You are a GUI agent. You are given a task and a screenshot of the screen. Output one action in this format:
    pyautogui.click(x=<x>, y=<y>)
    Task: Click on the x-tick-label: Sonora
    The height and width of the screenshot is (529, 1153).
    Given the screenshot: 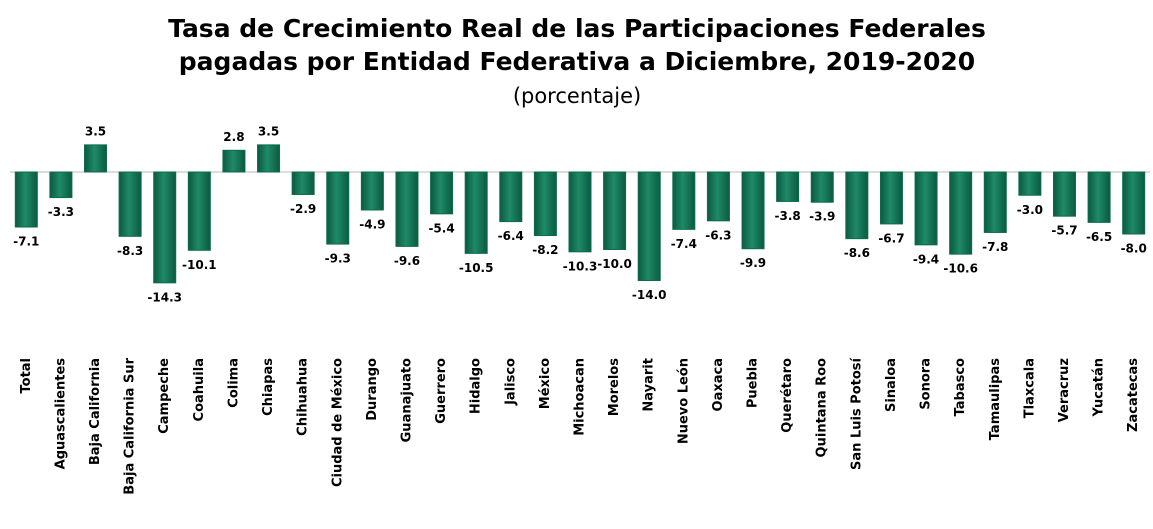 What is the action you would take?
    pyautogui.click(x=926, y=384)
    